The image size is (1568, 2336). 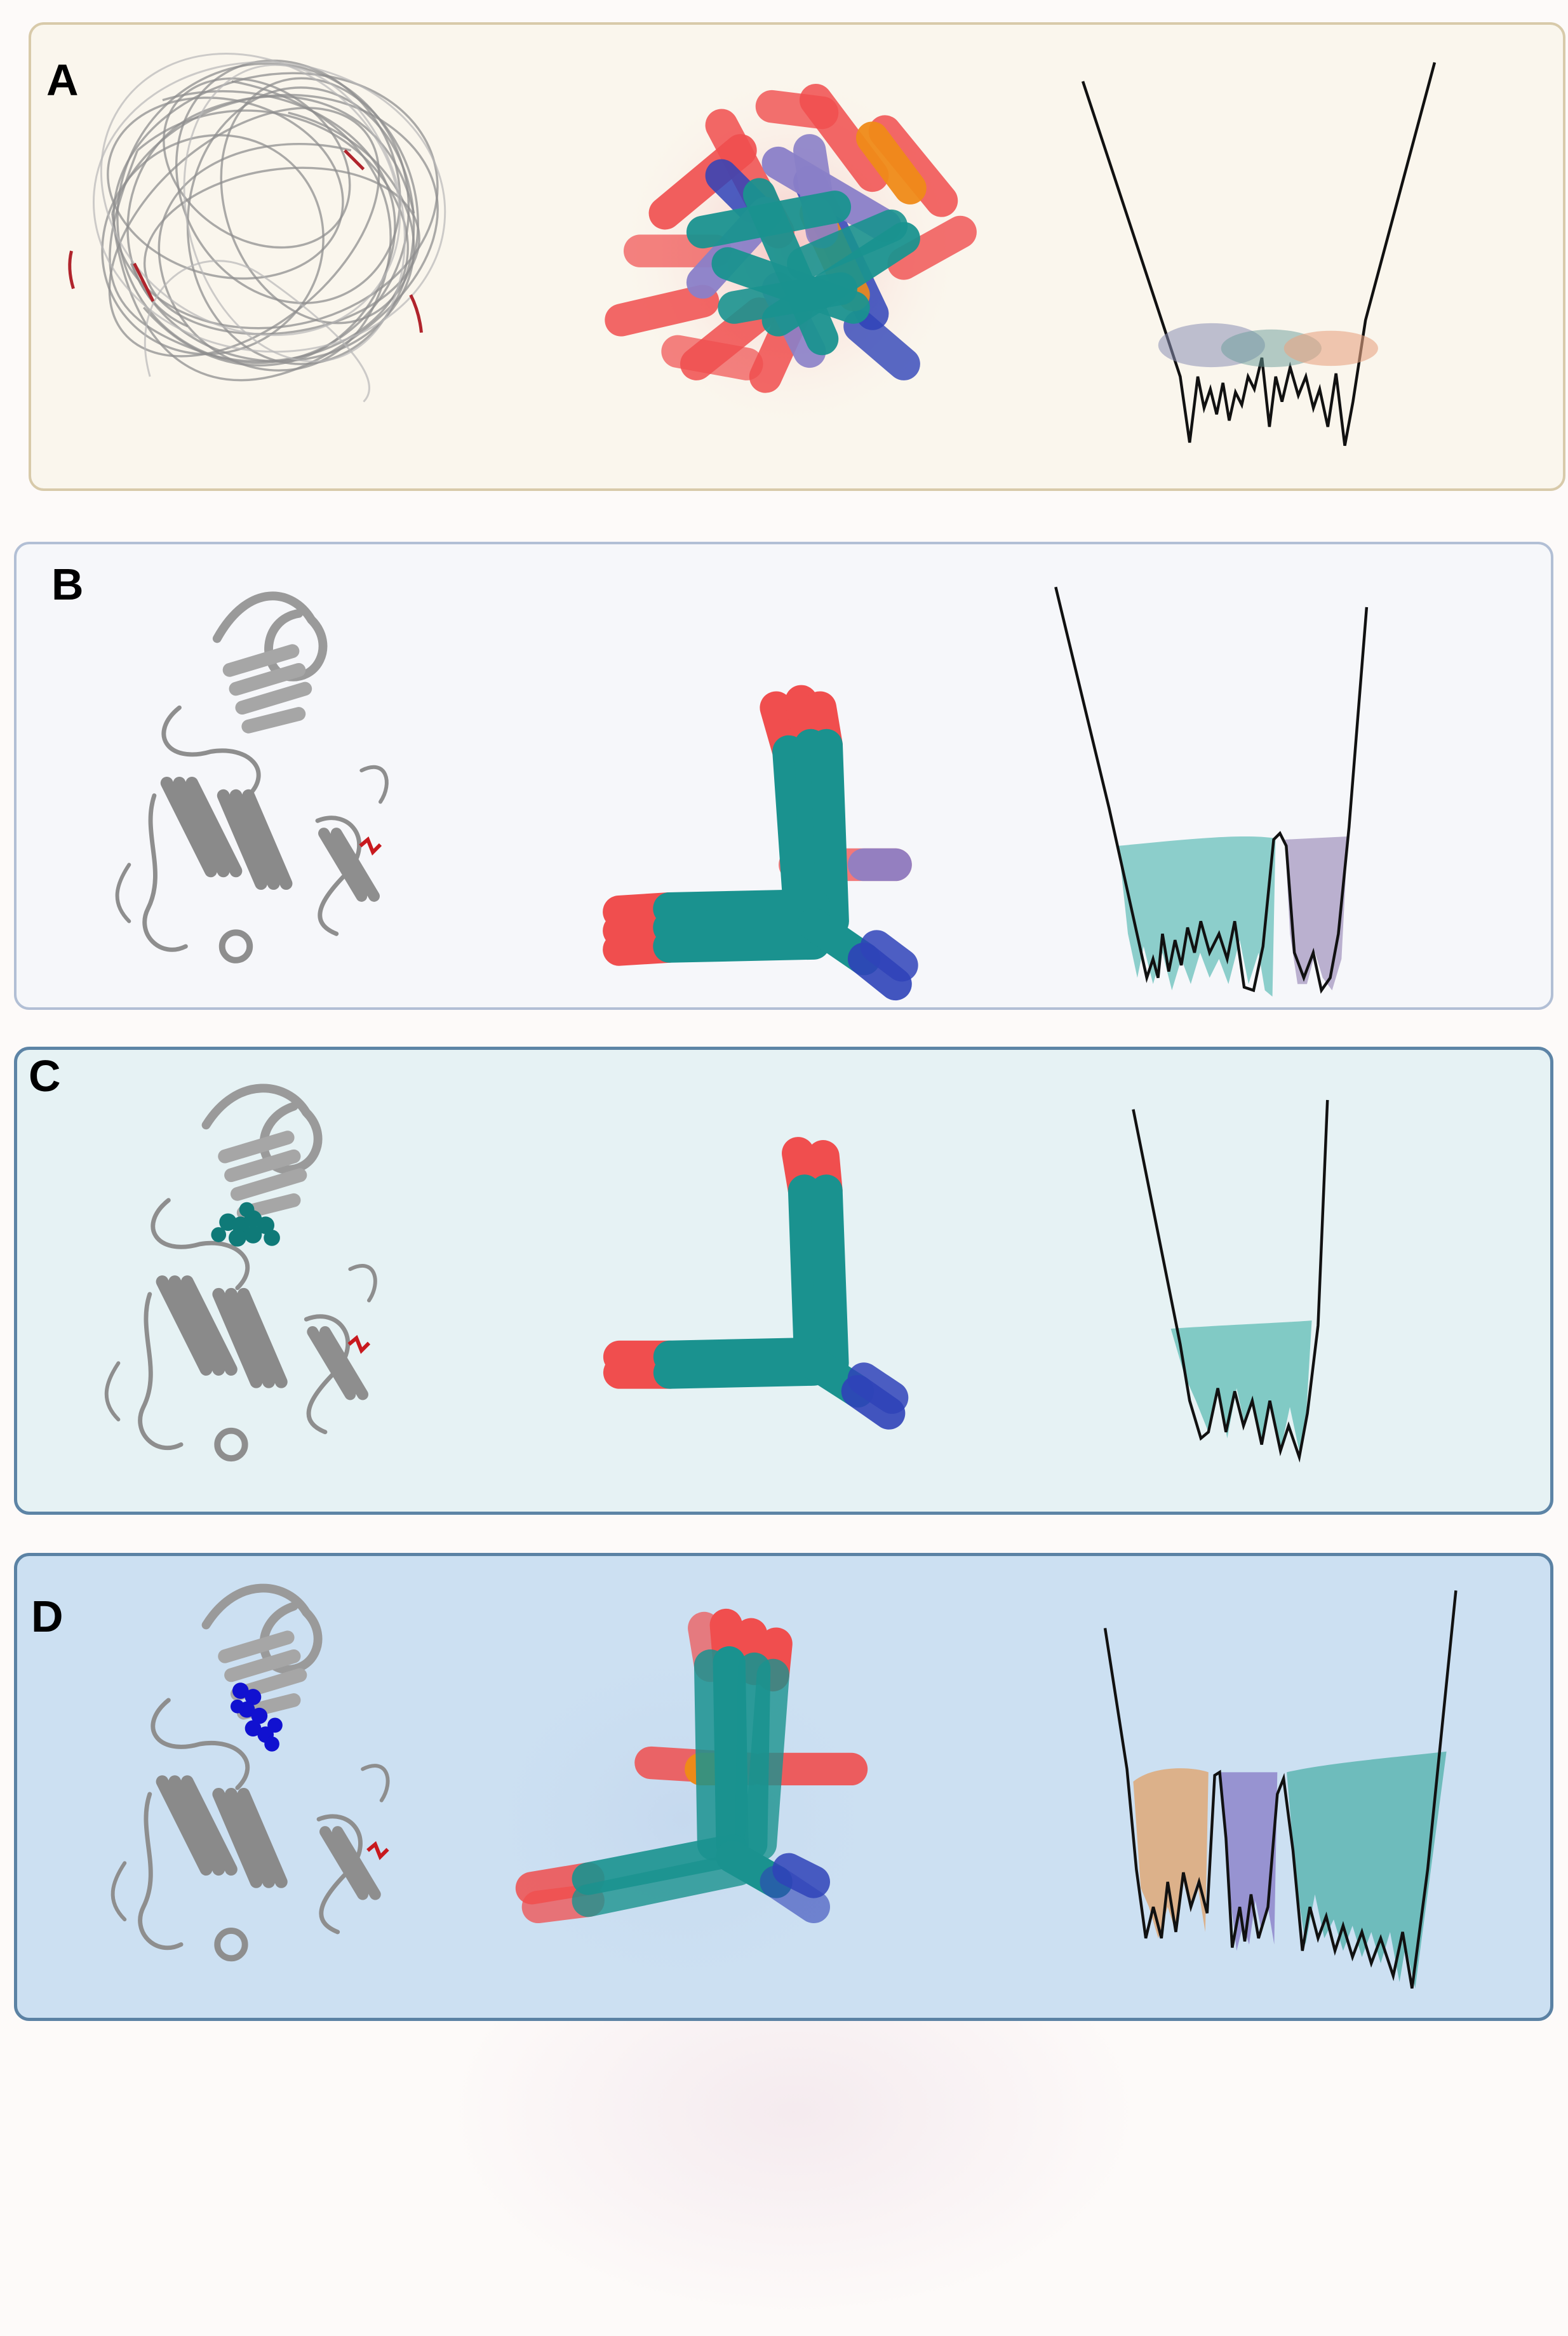 I want to click on disordered-chain-light, so click(x=269, y=228).